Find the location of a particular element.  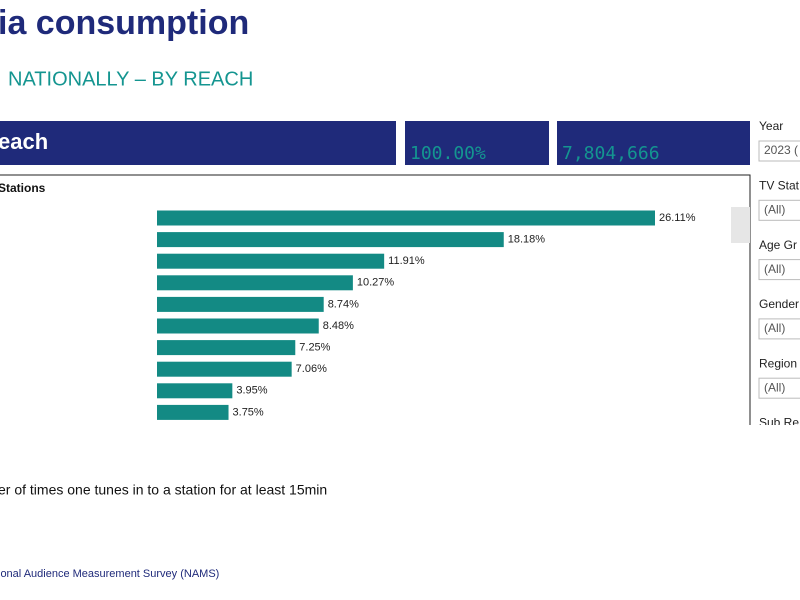

filter-label: Year is located at coordinates (771, 126).